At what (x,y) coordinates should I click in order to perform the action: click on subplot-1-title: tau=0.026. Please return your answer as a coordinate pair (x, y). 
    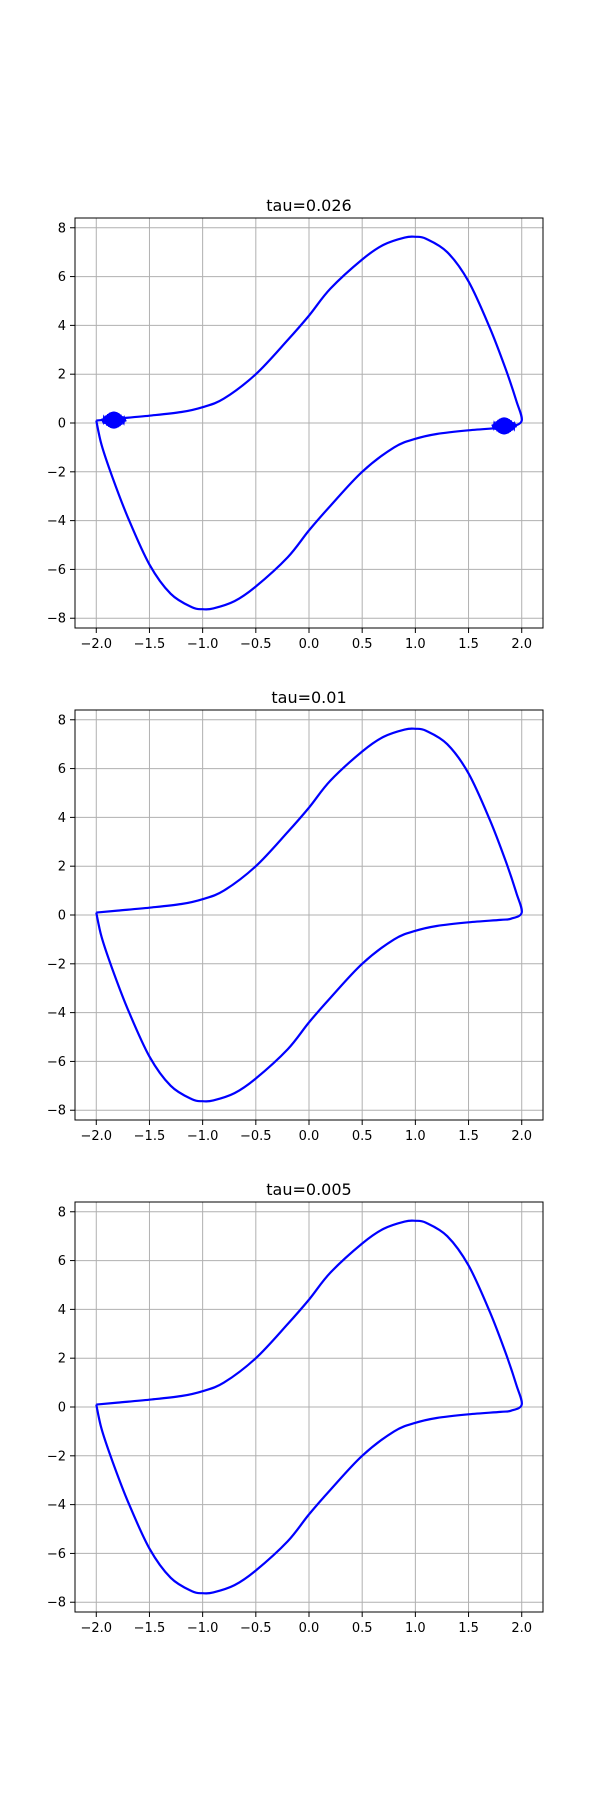
    Looking at the image, I should click on (308, 205).